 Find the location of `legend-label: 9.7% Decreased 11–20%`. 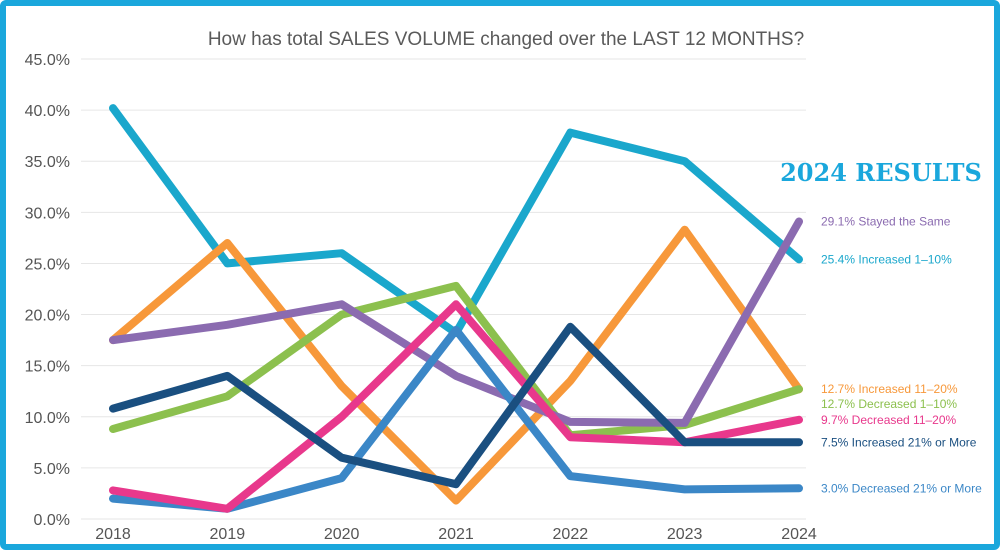

legend-label: 9.7% Decreased 11–20% is located at coordinates (889, 420).